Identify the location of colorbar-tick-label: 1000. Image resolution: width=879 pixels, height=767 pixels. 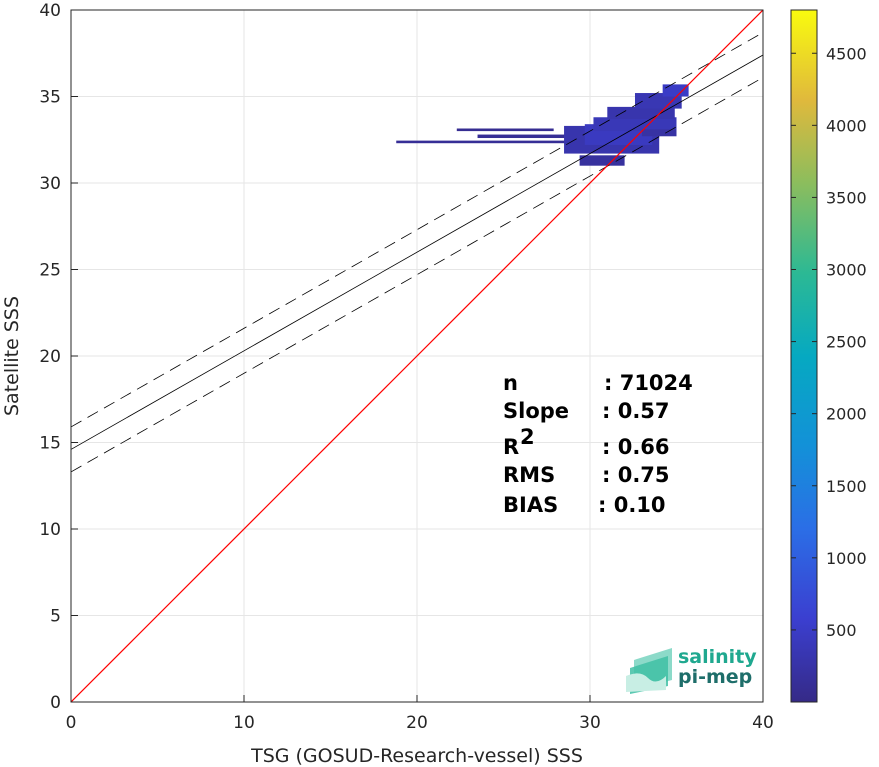
(846, 558).